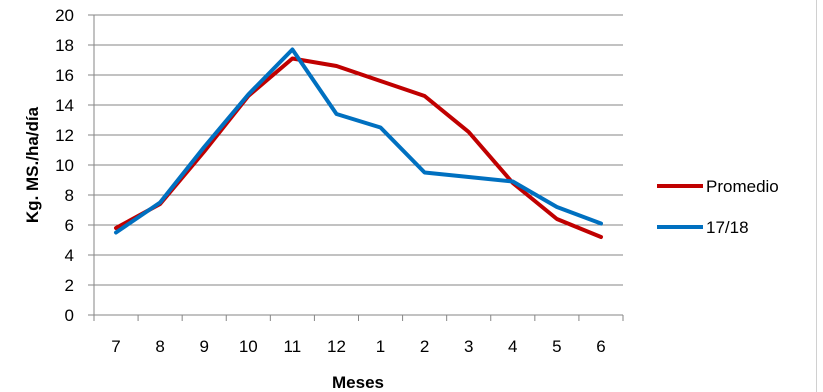  I want to click on x-tick-label: 2, so click(424, 346).